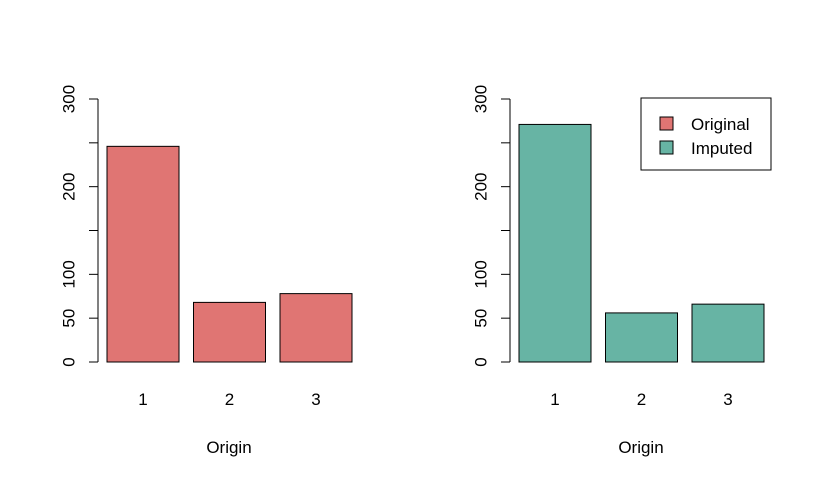  Describe the element at coordinates (721, 148) in the screenshot. I see `legend-label: Imputed` at that location.